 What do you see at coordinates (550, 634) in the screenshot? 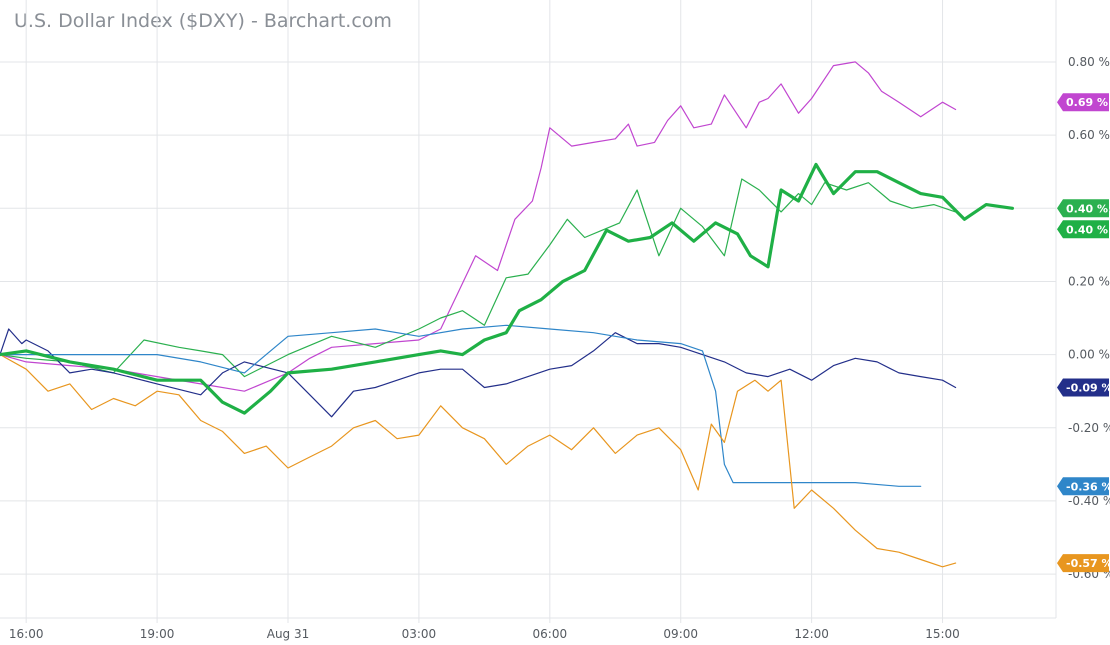
I see `x-tick-label: 06:00` at bounding box center [550, 634].